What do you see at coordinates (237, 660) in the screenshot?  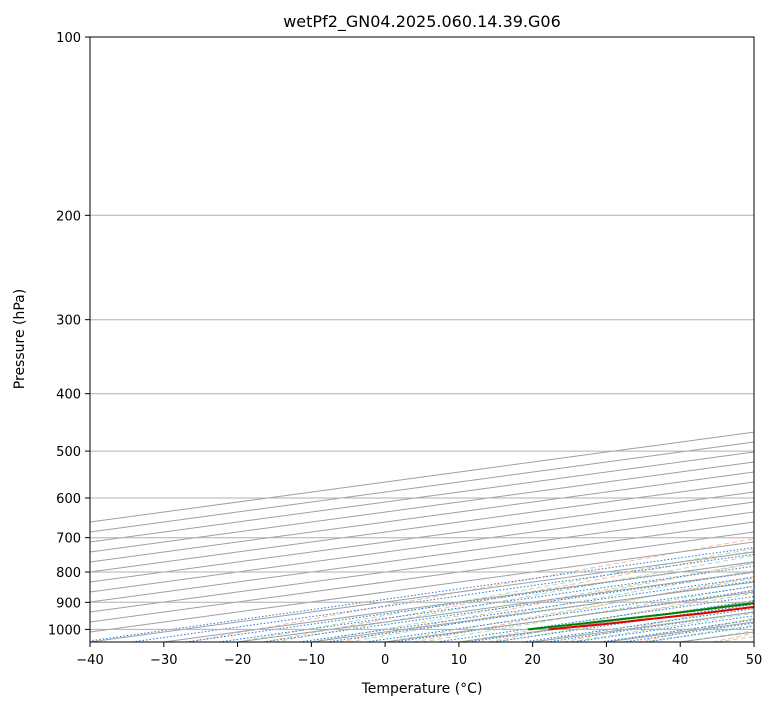 I see `x-tick-label: −20` at bounding box center [237, 660].